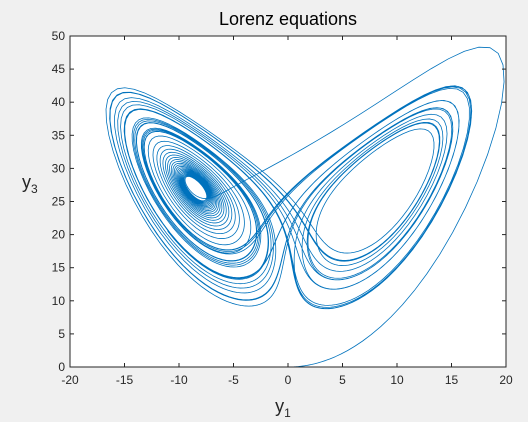 The height and width of the screenshot is (422, 528). Describe the element at coordinates (59, 235) in the screenshot. I see `y-tick-label: 20` at that location.